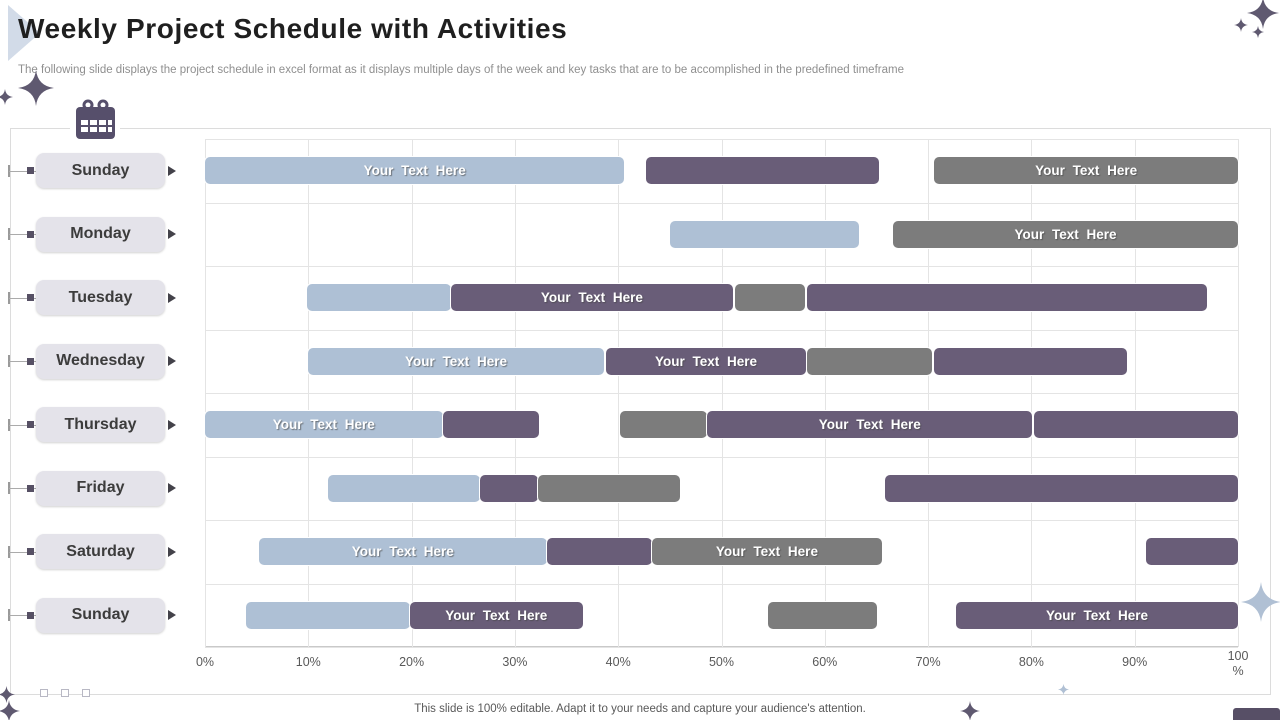 This screenshot has height=720, width=1280. I want to click on x-axis-tick: 30%, so click(515, 662).